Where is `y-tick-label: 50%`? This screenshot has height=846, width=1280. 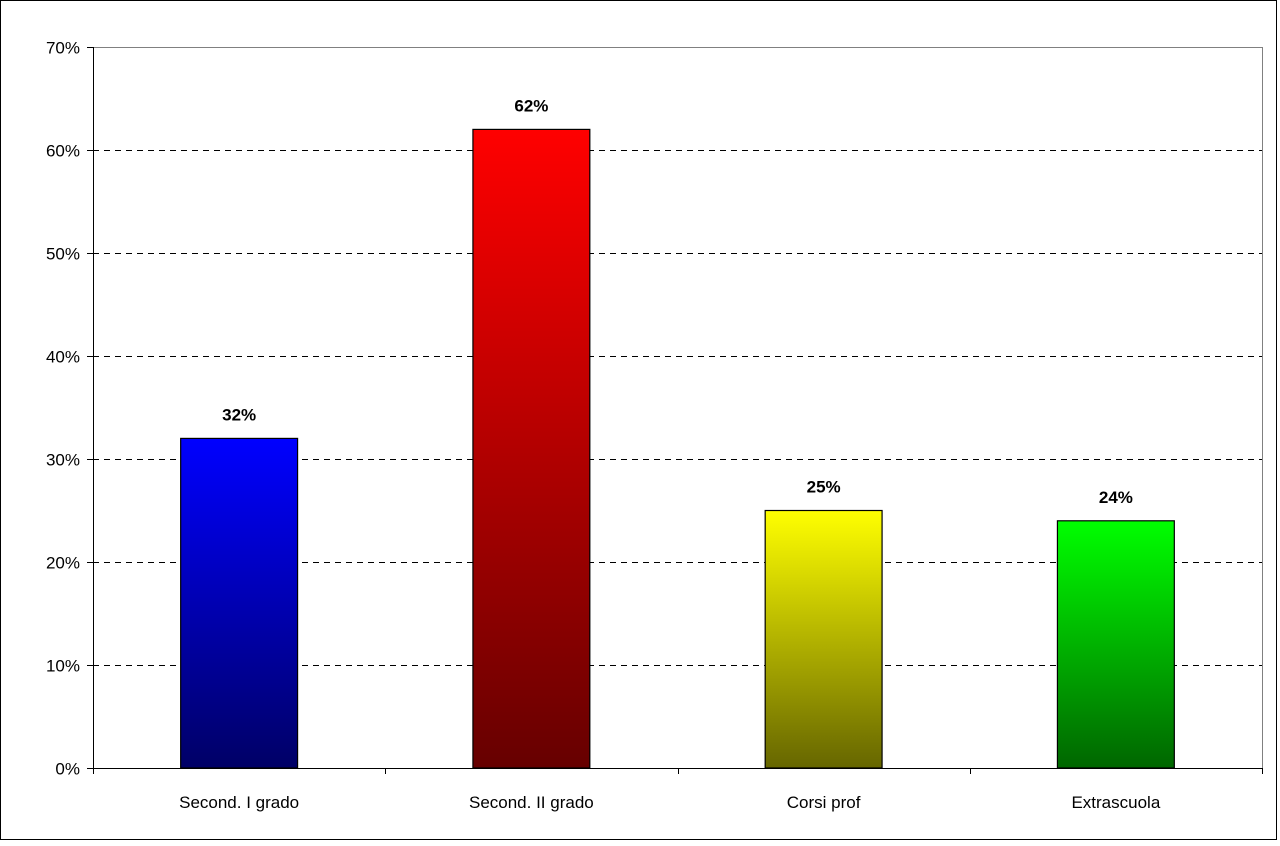 y-tick-label: 50% is located at coordinates (63, 254).